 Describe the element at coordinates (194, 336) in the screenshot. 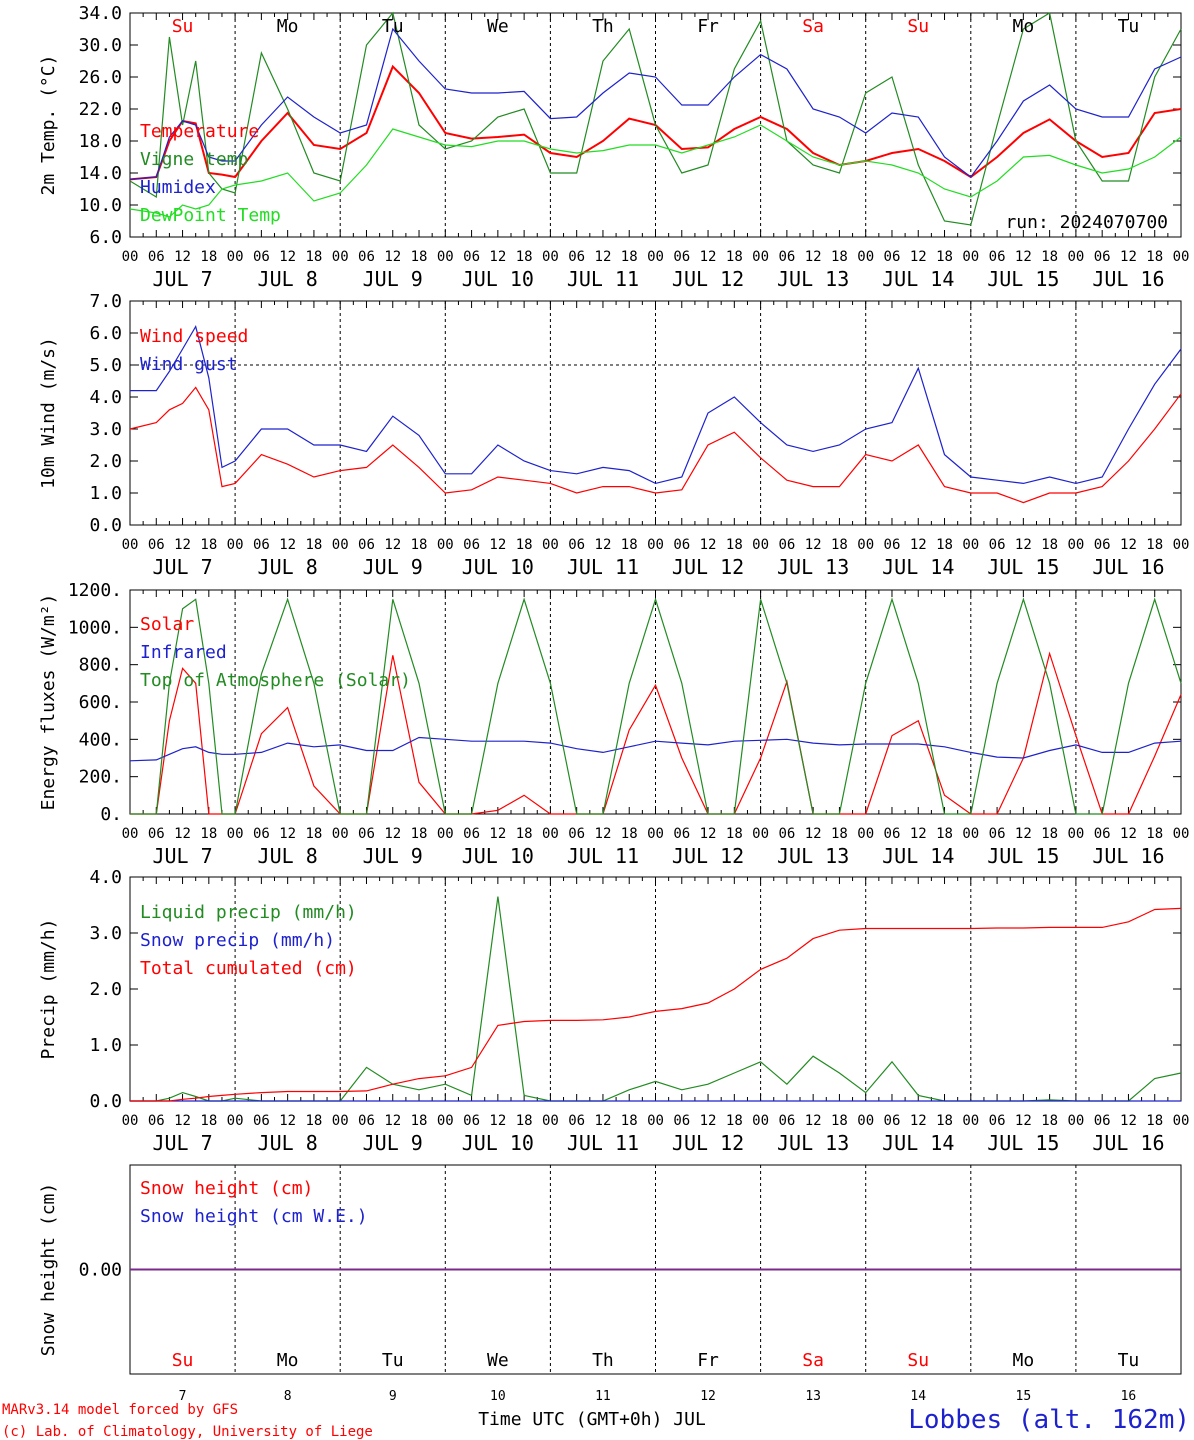

I see `legend-entry: Wind speed` at that location.